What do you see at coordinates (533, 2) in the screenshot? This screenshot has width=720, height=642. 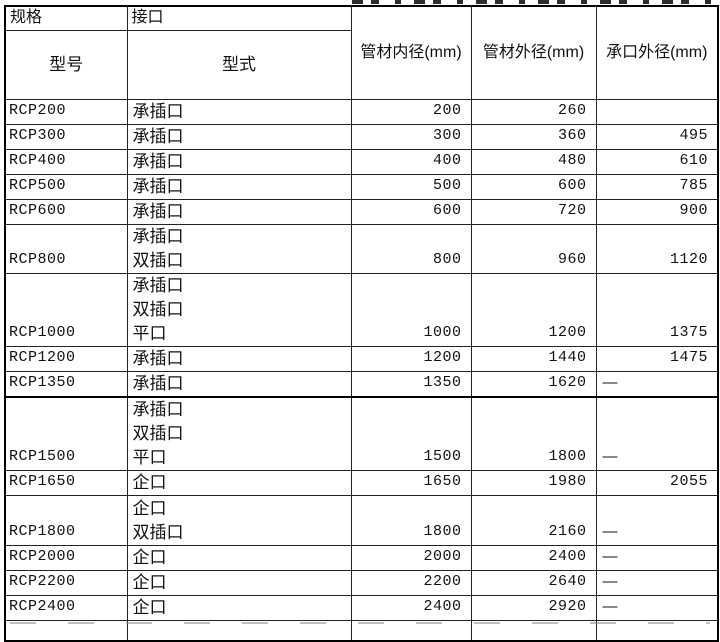 I see `clipped-text-fragments` at bounding box center [533, 2].